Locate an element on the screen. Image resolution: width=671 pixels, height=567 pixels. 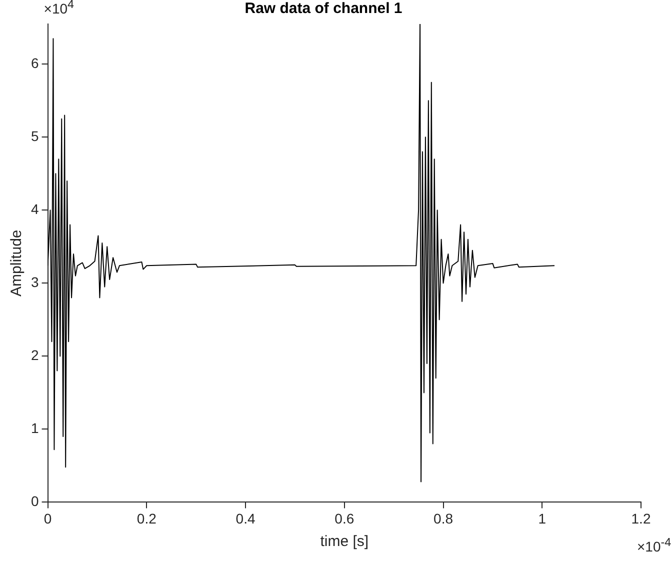
x-tick-label: 1.2 is located at coordinates (641, 518).